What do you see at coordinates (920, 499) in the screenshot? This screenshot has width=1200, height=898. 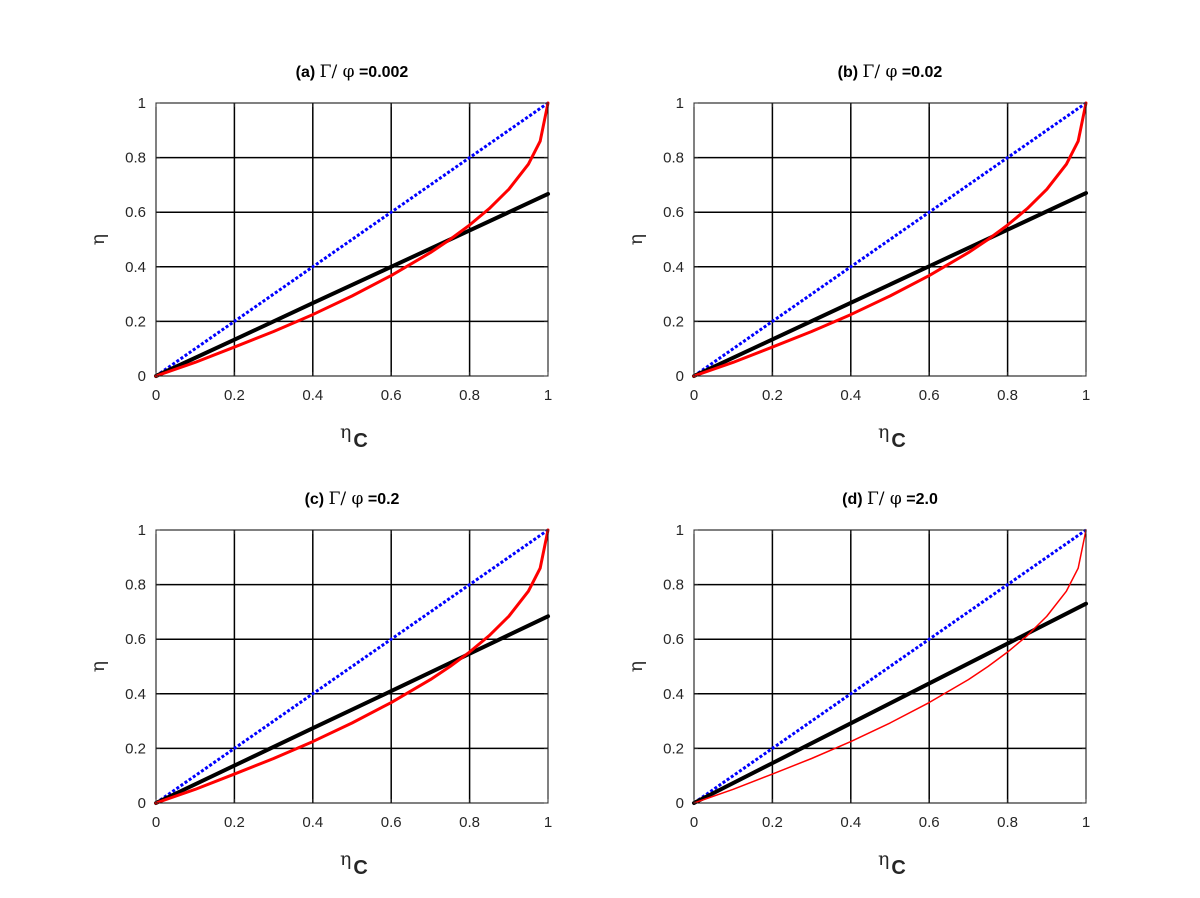 I see `title-value: =2.0` at bounding box center [920, 499].